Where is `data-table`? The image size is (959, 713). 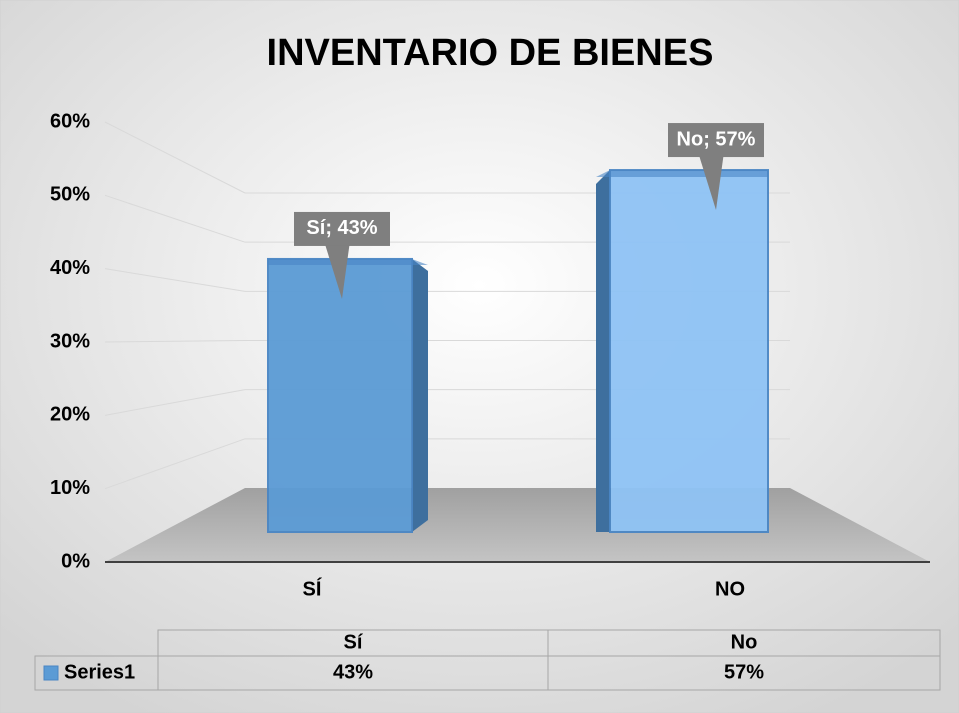 data-table is located at coordinates (487, 660).